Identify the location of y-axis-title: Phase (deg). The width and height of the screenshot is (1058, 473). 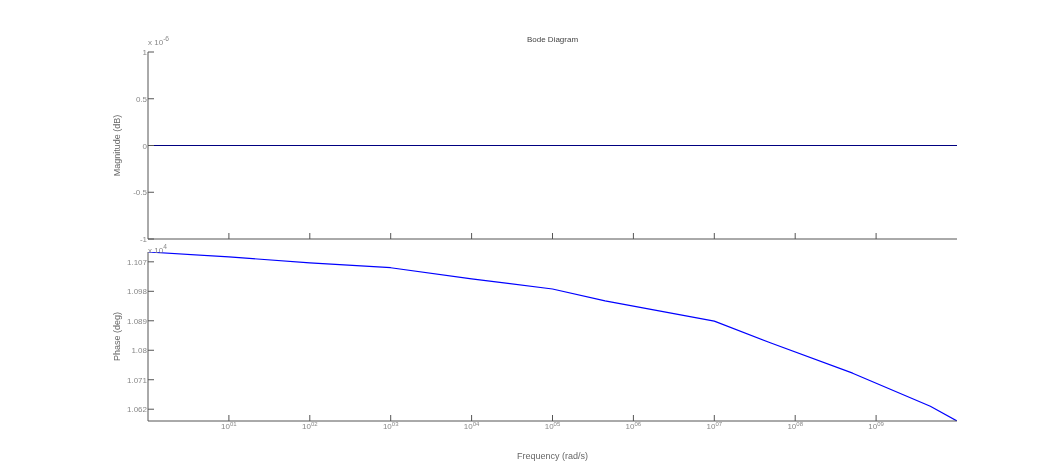
(117, 336).